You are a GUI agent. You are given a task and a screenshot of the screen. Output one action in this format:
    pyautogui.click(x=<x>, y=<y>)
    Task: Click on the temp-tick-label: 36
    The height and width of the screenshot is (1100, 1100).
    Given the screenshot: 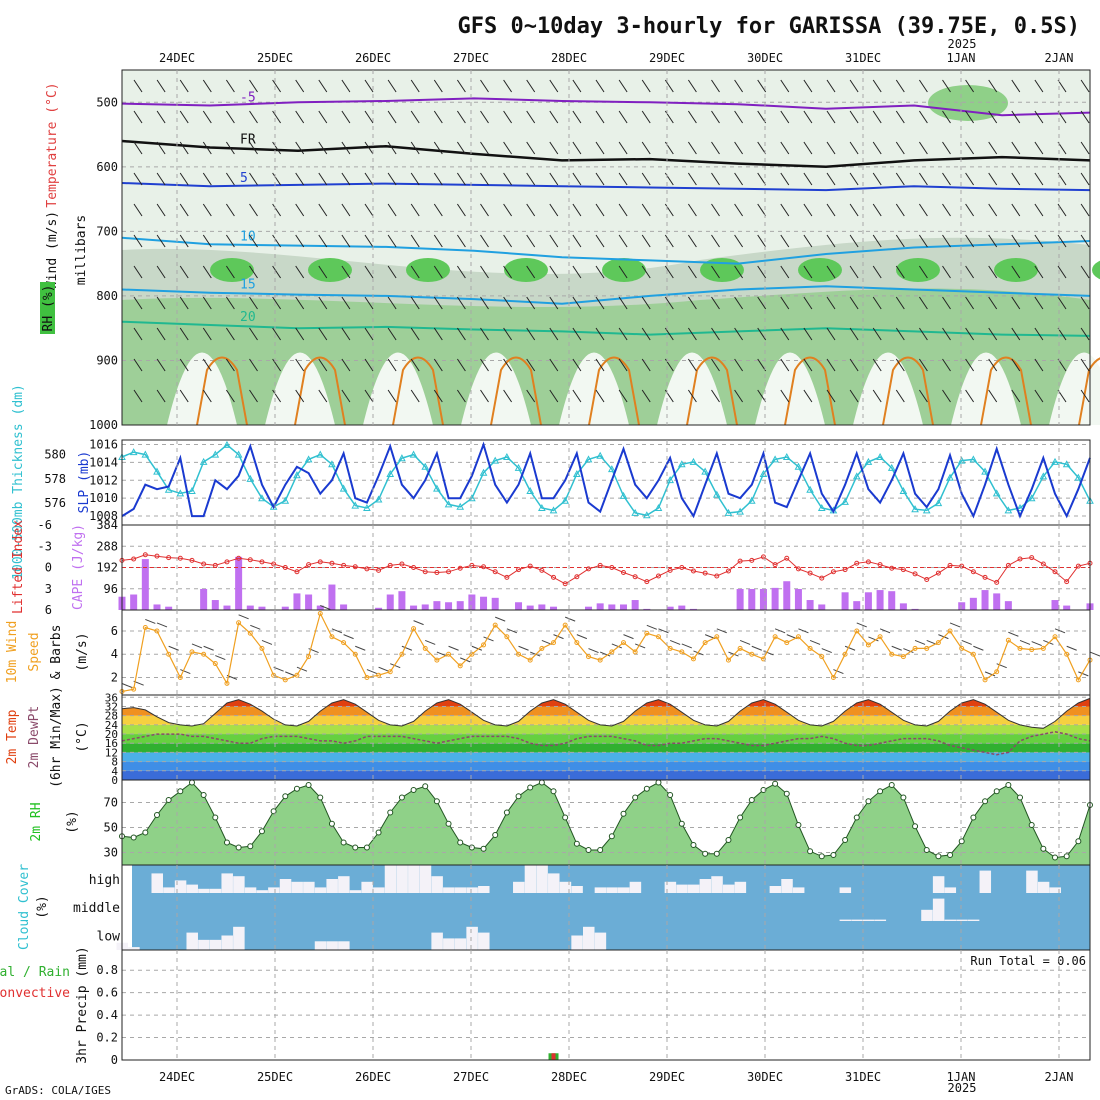 What is the action you would take?
    pyautogui.click(x=111, y=697)
    